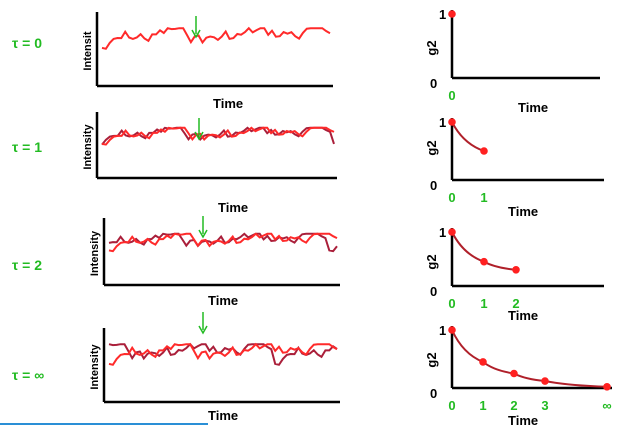 The height and width of the screenshot is (433, 640). Describe the element at coordinates (544, 405) in the screenshot. I see `g2-x-tick: 3` at that location.